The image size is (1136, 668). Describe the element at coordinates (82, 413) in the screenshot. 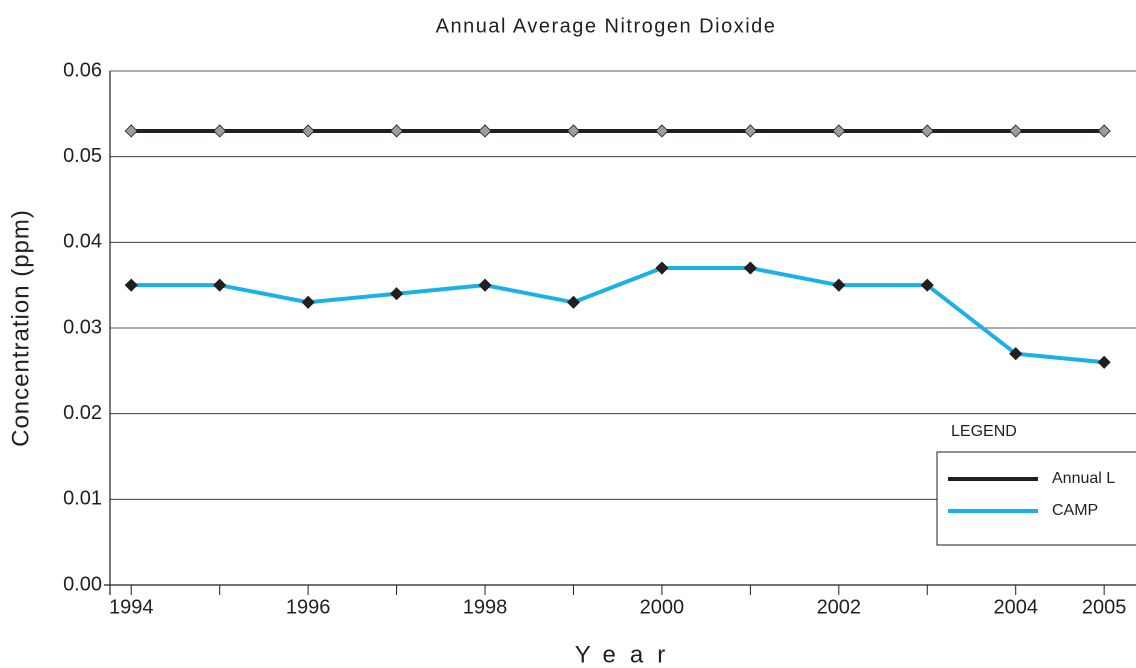

I see `y-tick-label: 0.02` at that location.